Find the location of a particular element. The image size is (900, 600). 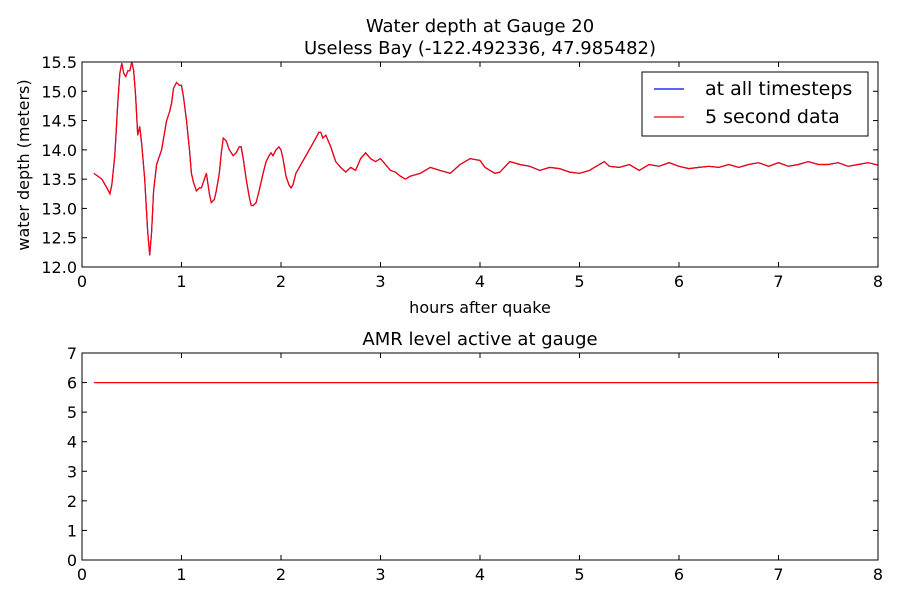

top-chart-ytick-label: 14.5 is located at coordinates (59, 121).